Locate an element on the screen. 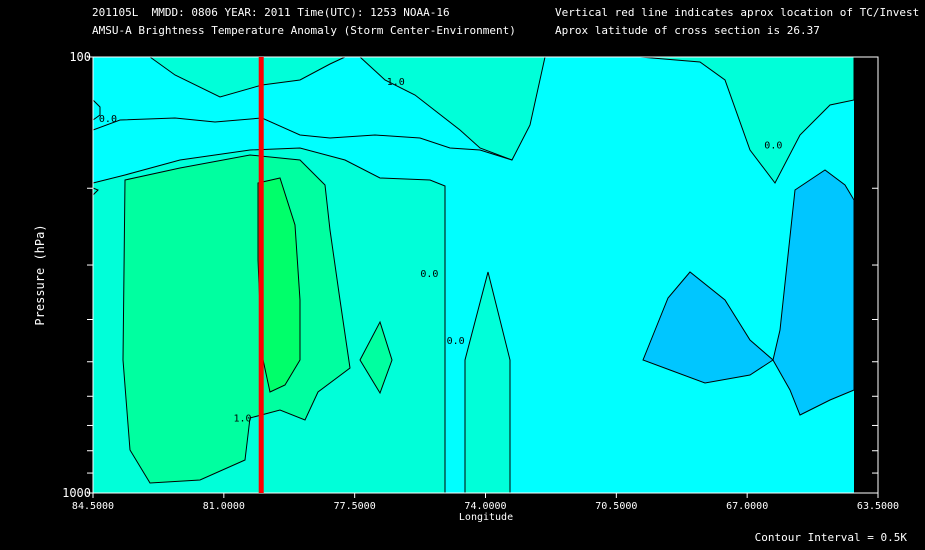 Image resolution: width=925 pixels, height=550 pixels. contour-line-left-edge is located at coordinates (96, 110).